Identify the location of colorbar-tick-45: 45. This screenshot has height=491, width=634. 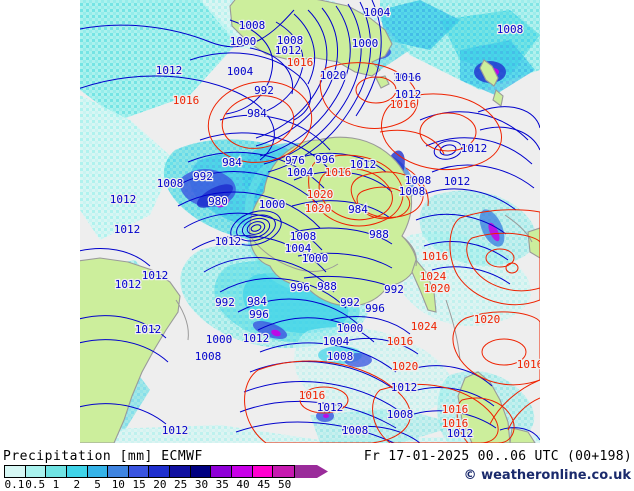
(264, 484).